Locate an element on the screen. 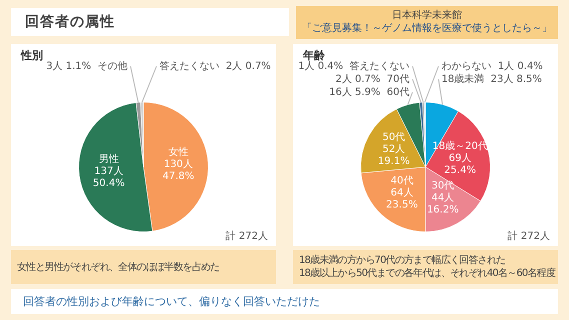 The image size is (569, 320). data-label: 44人 16.2% is located at coordinates (442, 204).